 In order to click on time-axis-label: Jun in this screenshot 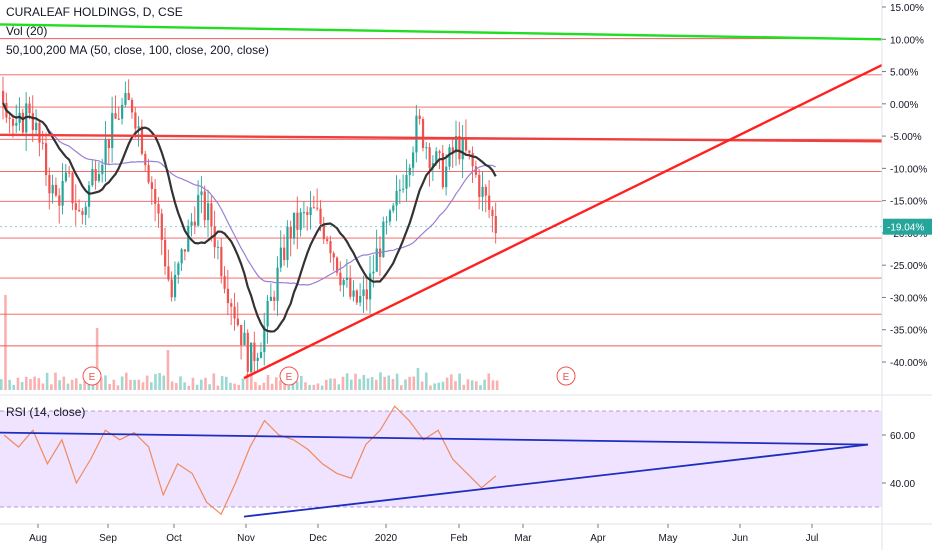, I will do `click(740, 538)`.